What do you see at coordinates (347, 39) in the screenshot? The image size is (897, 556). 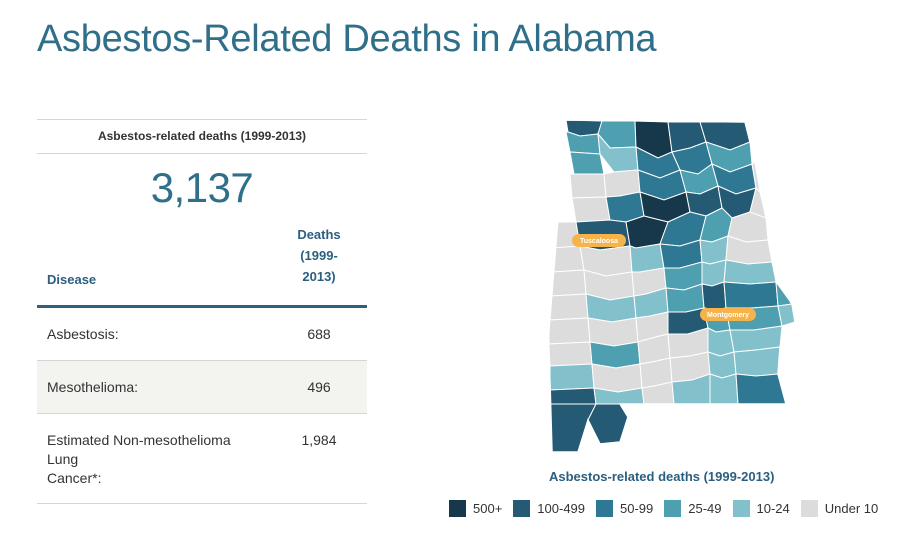 I see `page-title: Asbestos-Related Deaths in Alabama` at bounding box center [347, 39].